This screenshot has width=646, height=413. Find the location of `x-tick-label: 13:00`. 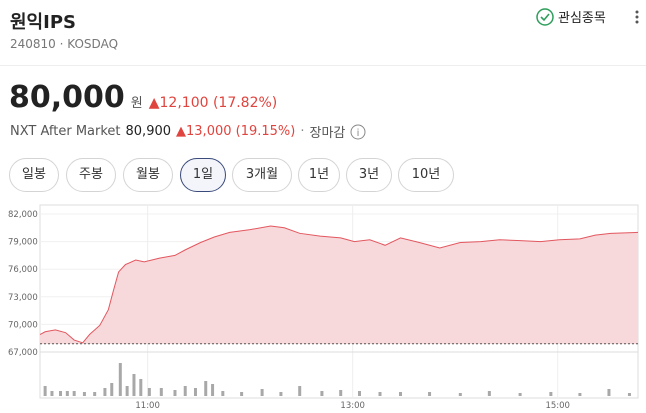

x-tick-label: 13:00 is located at coordinates (352, 406).